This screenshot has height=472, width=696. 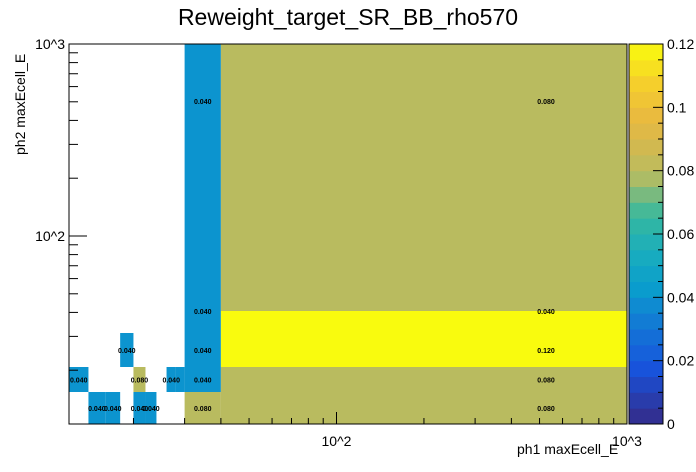 I want to click on x-tick-label: 10^3, so click(x=627, y=441).